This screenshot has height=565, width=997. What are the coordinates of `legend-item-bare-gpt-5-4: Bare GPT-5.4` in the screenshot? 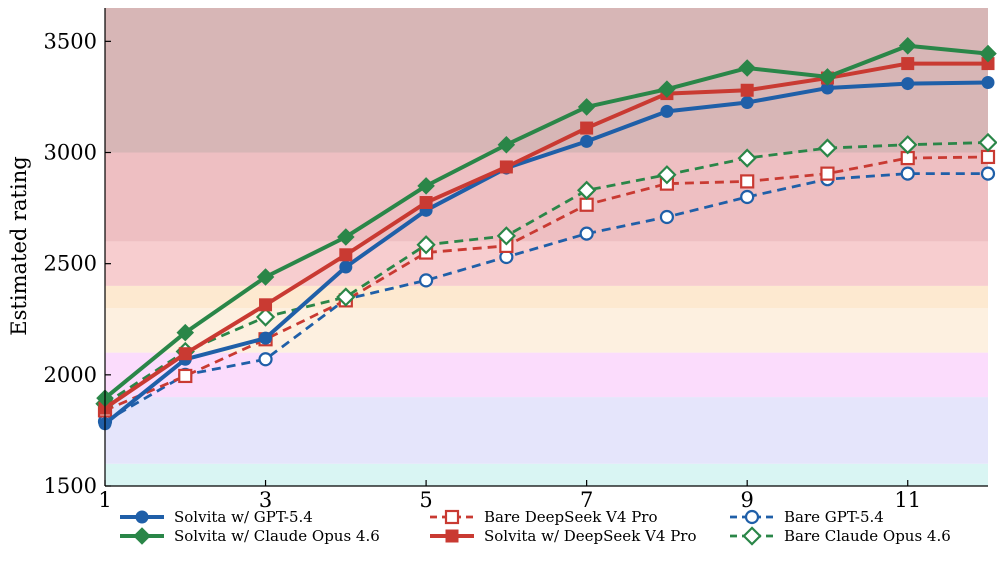 It's located at (807, 517).